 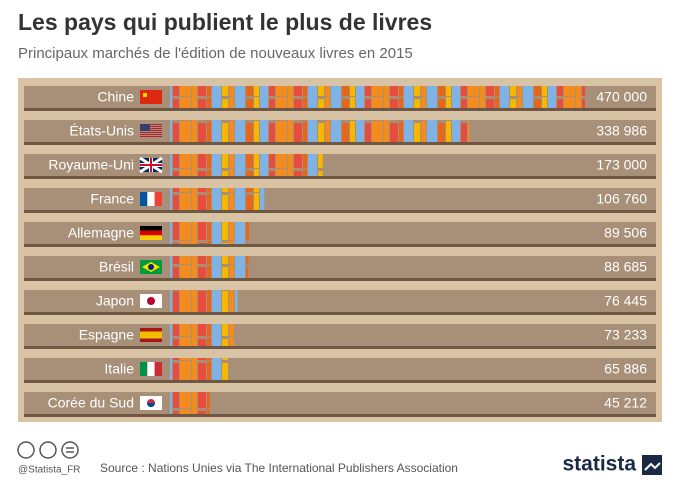 I want to click on value-label: 45 212, so click(x=625, y=403).